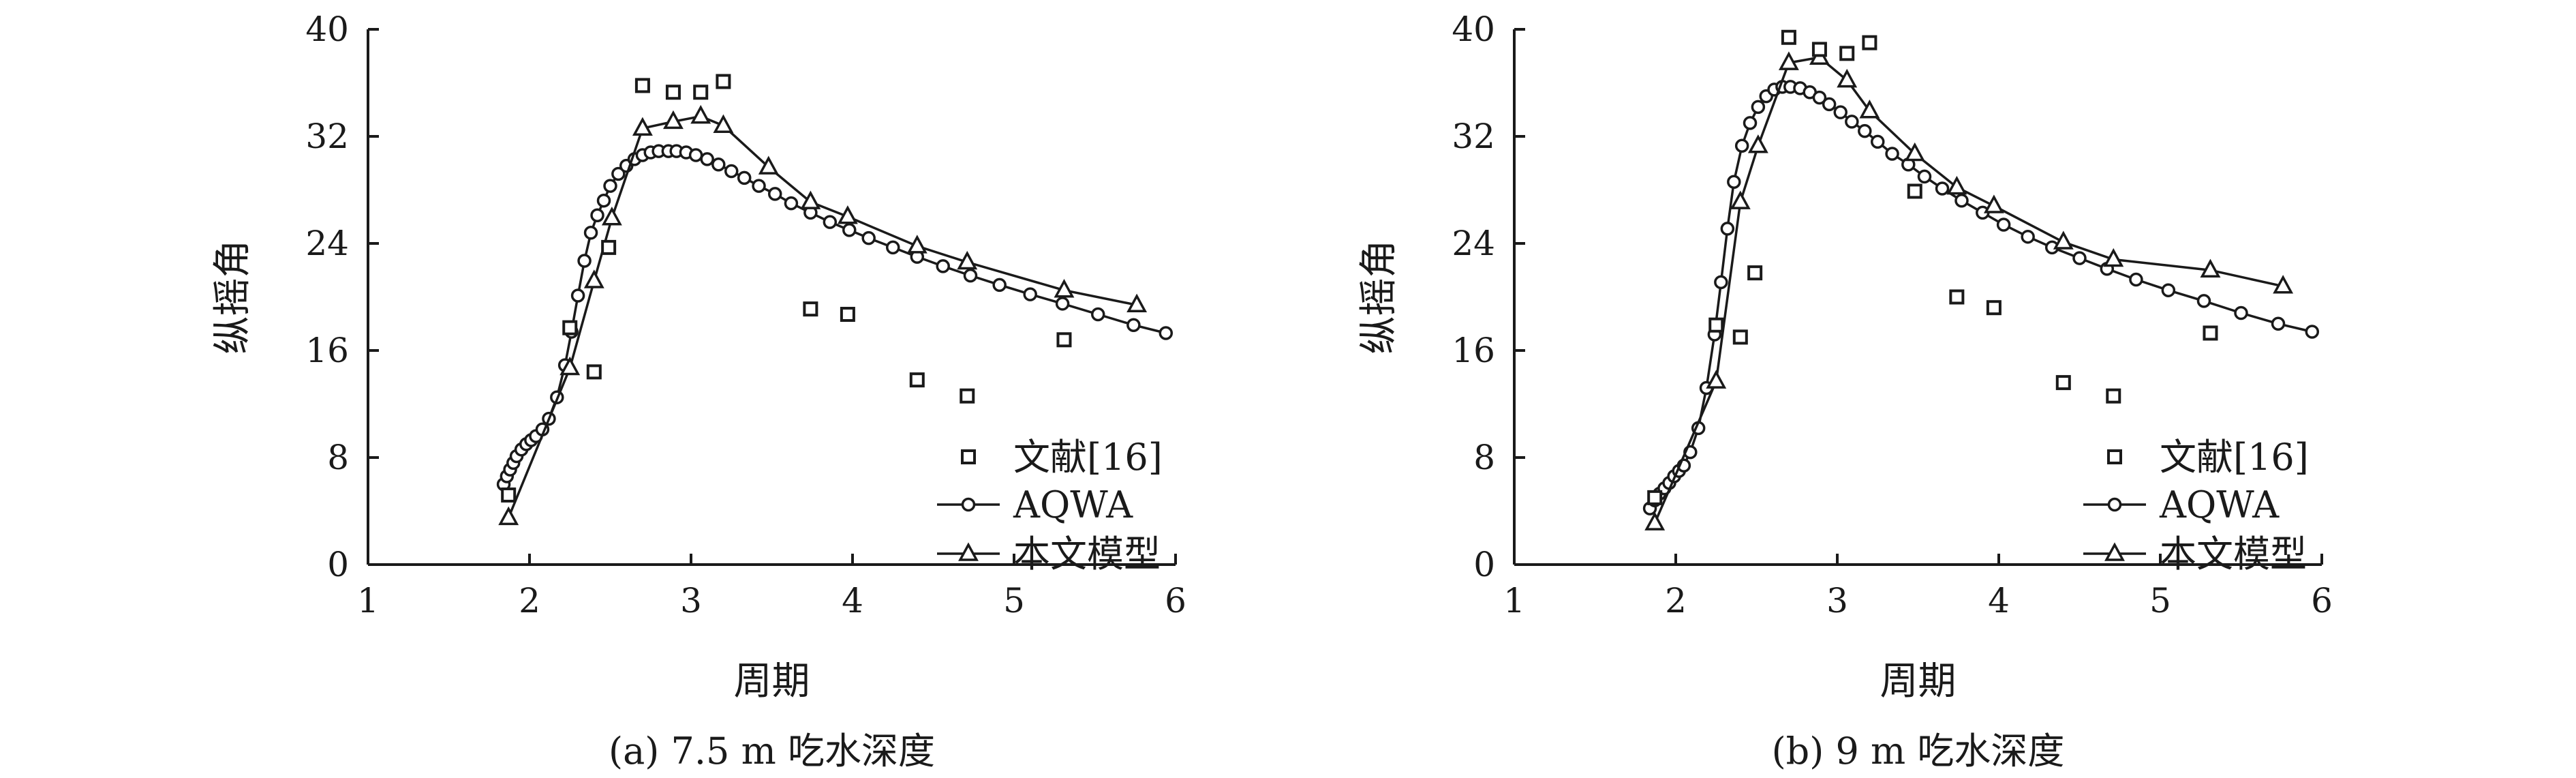 The width and height of the screenshot is (2576, 778). What do you see at coordinates (1918, 751) in the screenshot?
I see `chart-caption: (b) 9 m 吃水深度` at bounding box center [1918, 751].